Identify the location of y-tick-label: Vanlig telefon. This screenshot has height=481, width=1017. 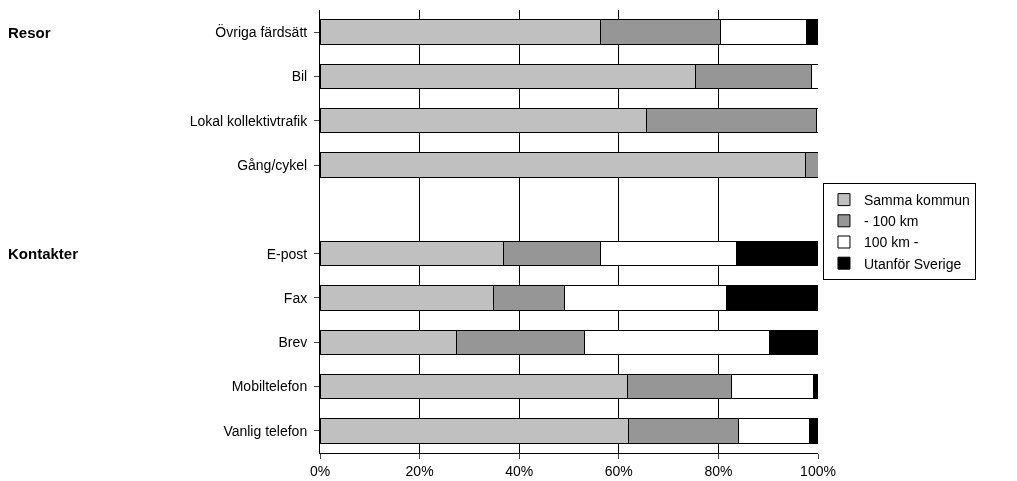
(265, 430).